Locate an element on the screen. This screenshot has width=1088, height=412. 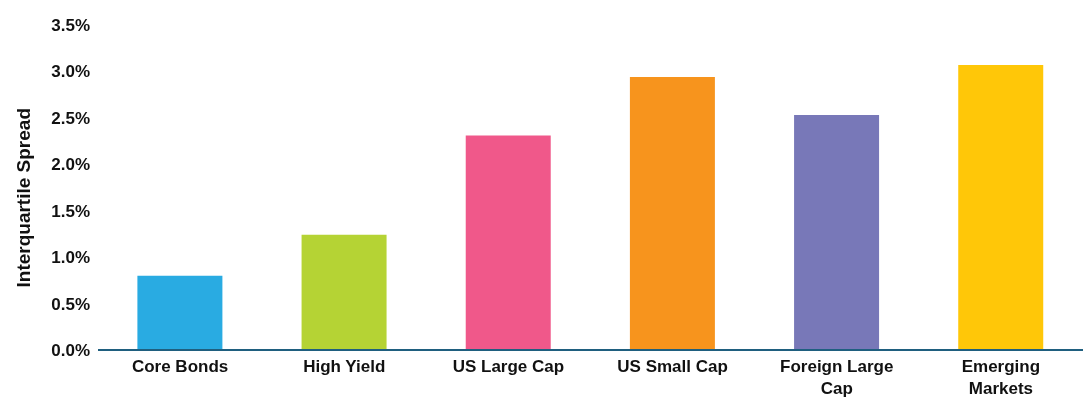
x-tick-label: US Large Cap is located at coordinates (508, 366).